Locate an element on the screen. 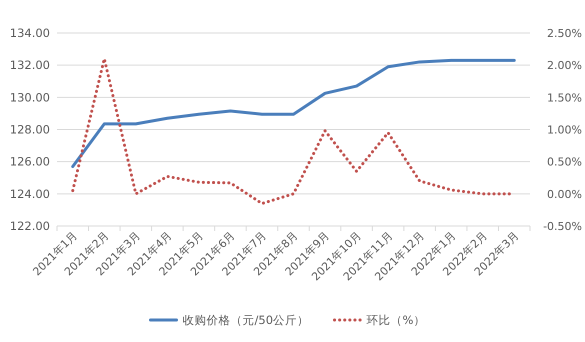 This screenshot has width=585, height=342. y2-tick-label: 2.50% is located at coordinates (564, 33).